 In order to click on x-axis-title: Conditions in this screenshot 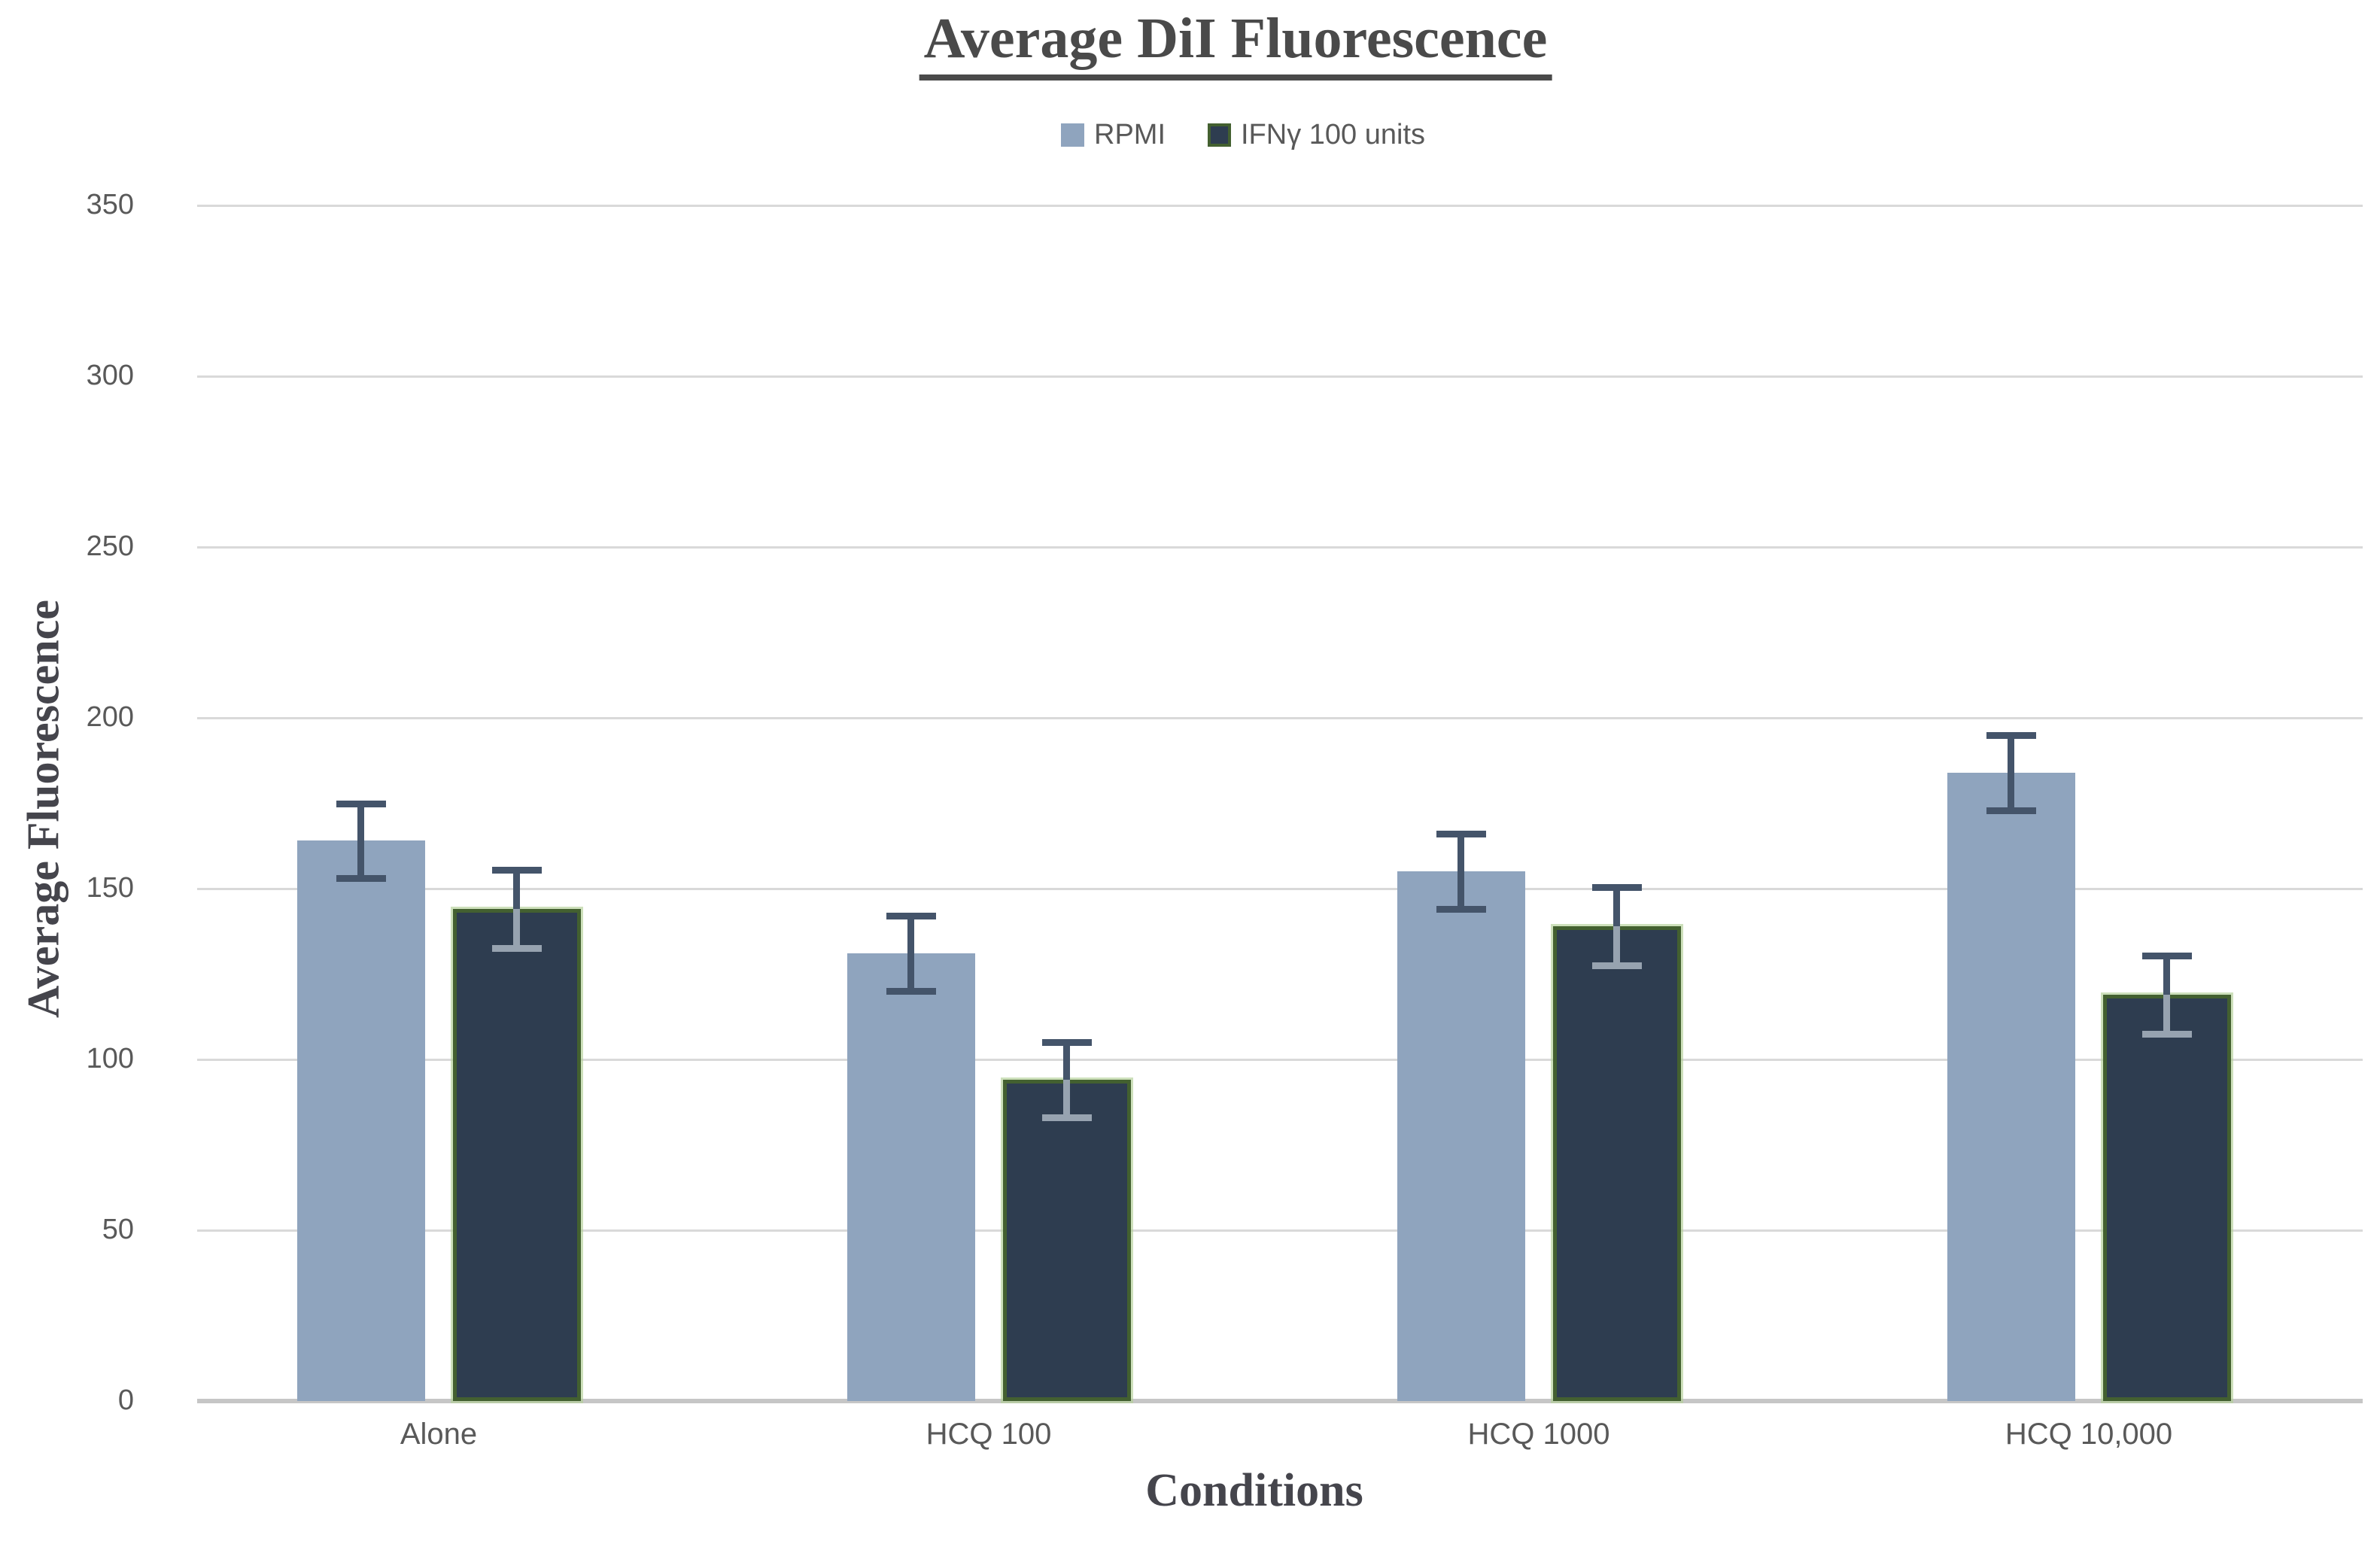, I will do `click(1254, 1490)`.